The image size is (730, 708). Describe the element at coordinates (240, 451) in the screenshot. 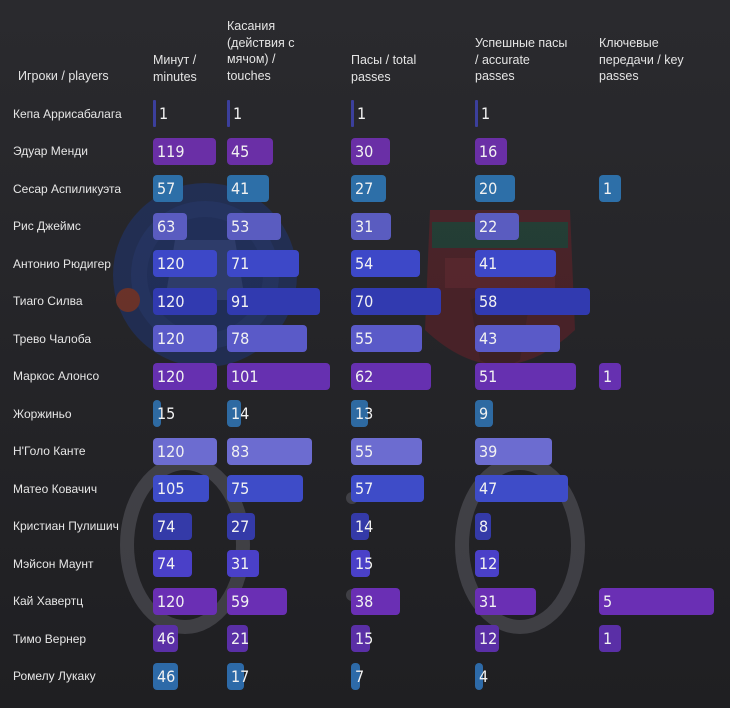

I see `value-touches: 83` at that location.